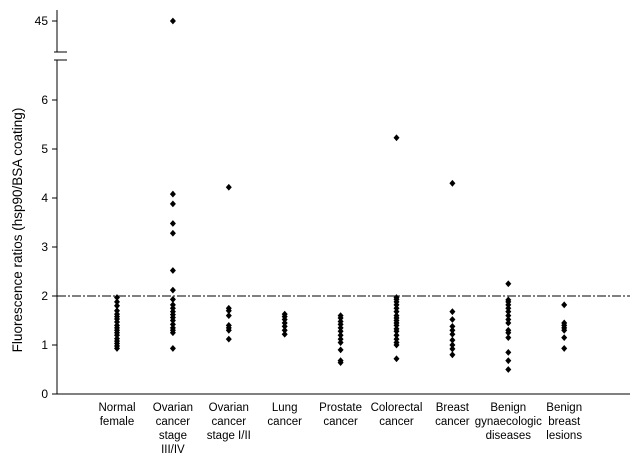 Image resolution: width=637 pixels, height=459 pixels. What do you see at coordinates (173, 450) in the screenshot?
I see `category-label: III/IV` at bounding box center [173, 450].